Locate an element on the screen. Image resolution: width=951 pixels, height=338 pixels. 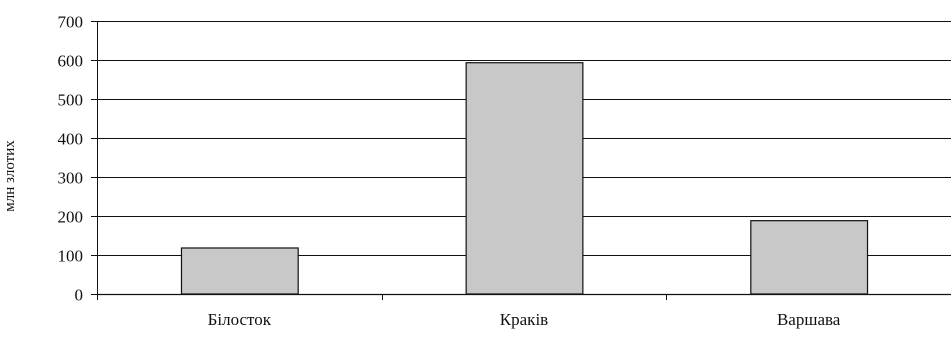
y-tick-label-700: 700 is located at coordinates (71, 22).